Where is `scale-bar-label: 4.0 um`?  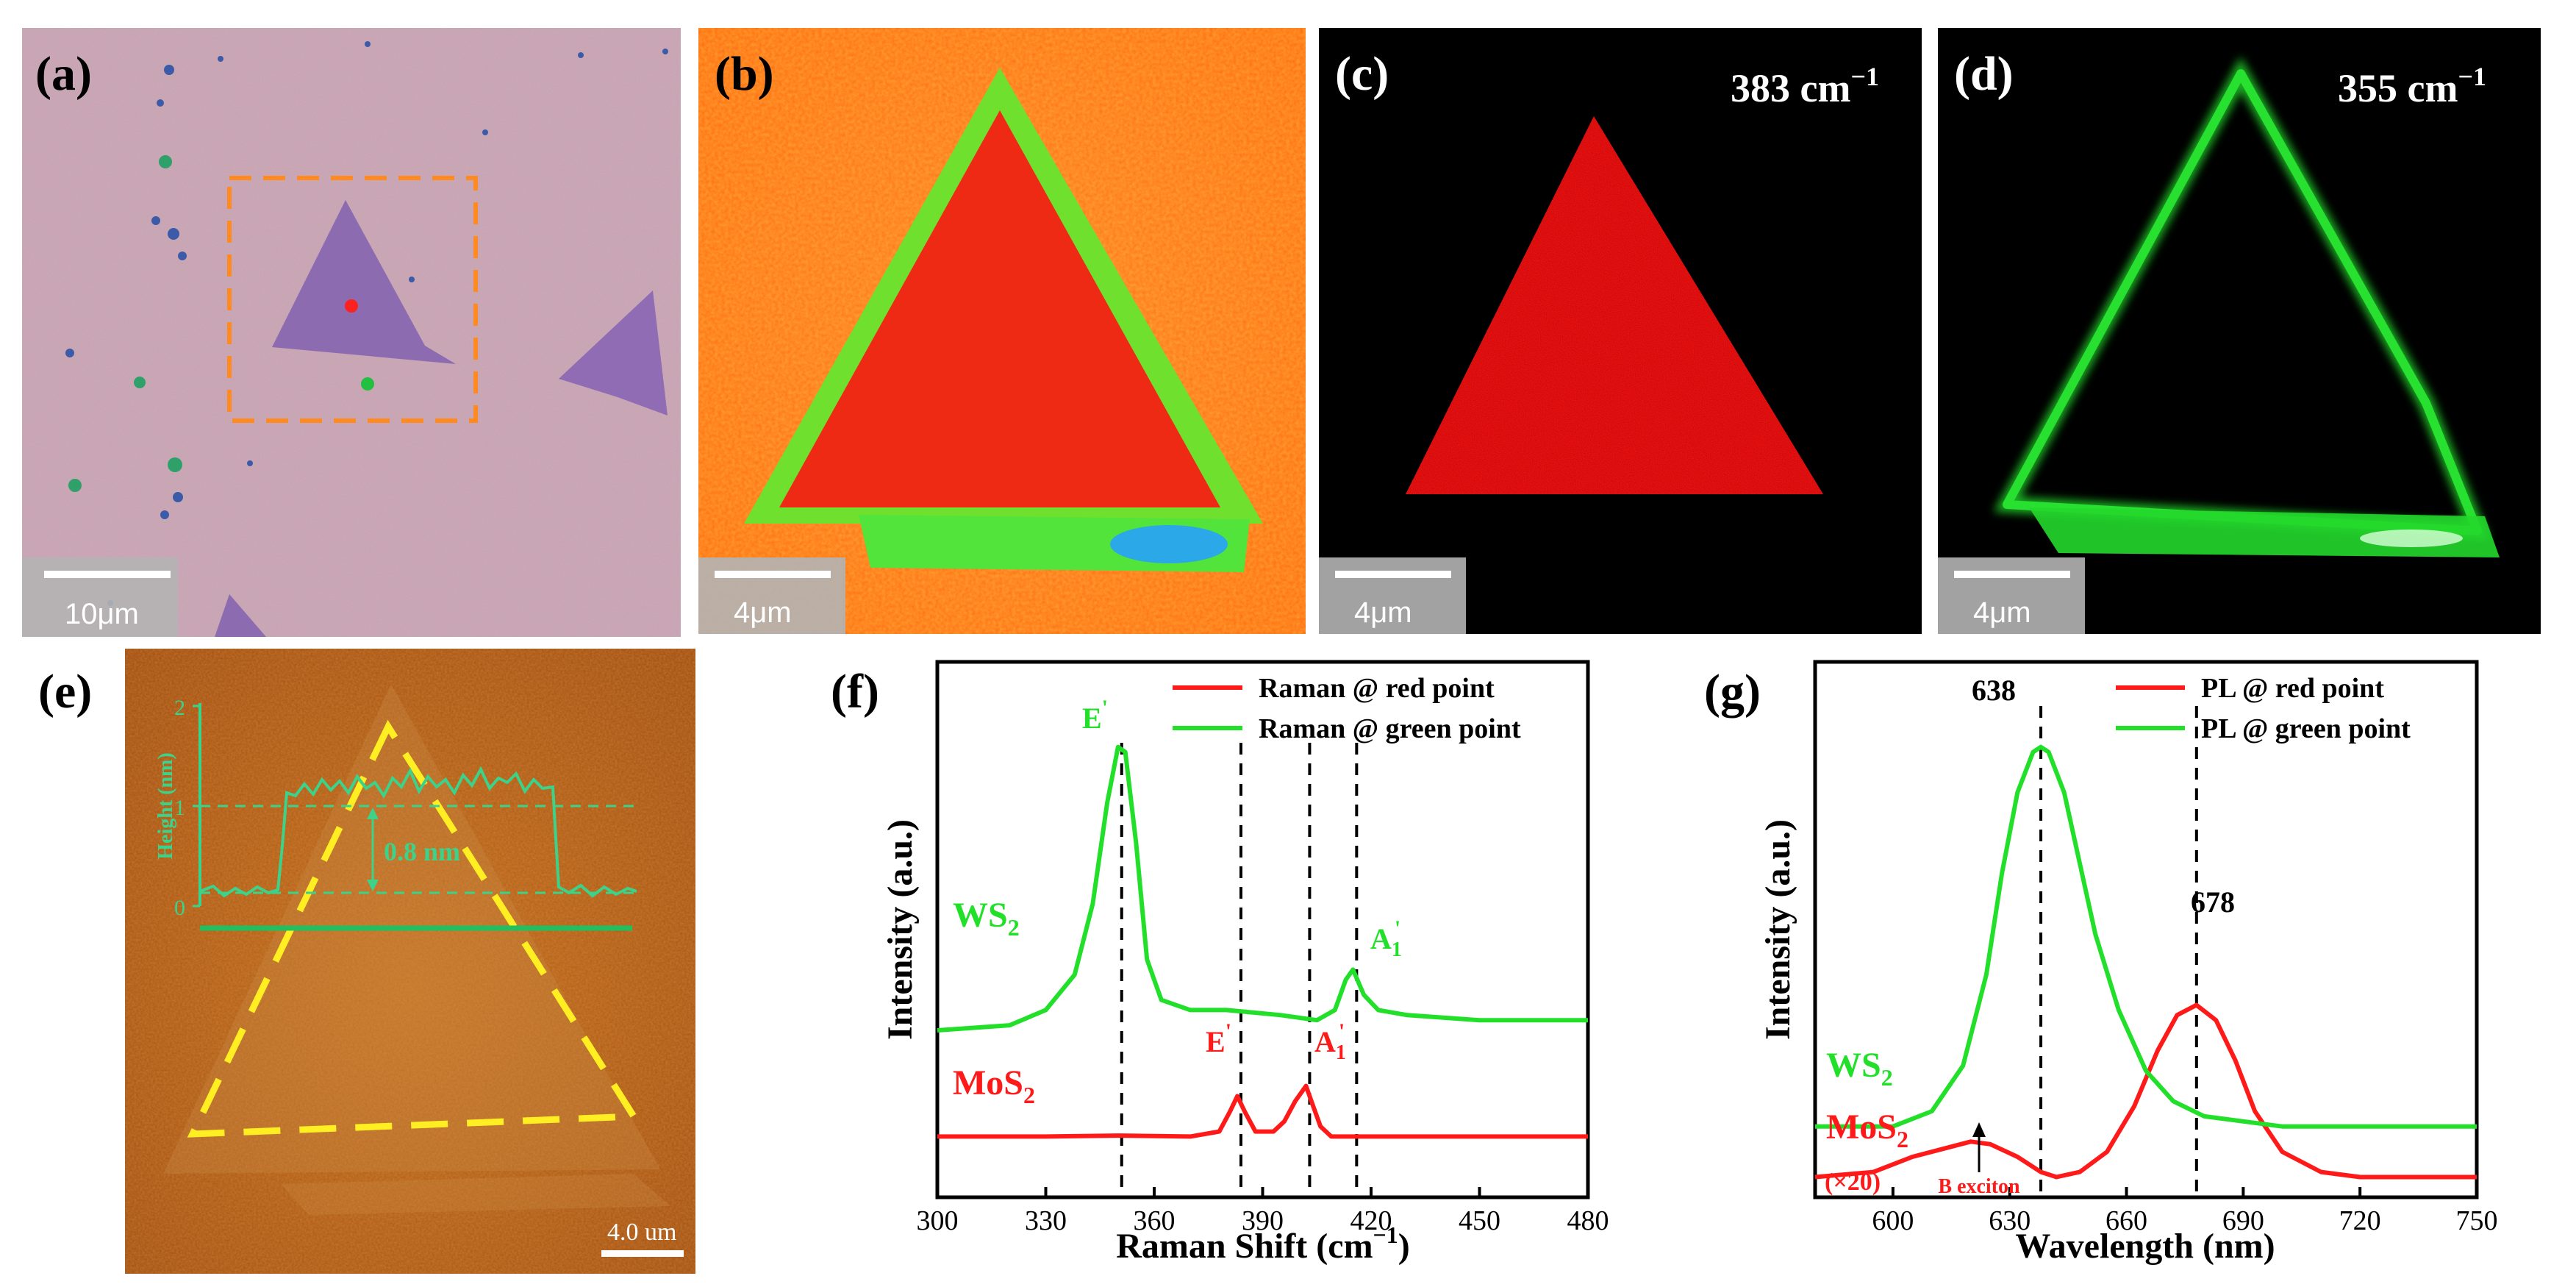 scale-bar-label: 4.0 um is located at coordinates (641, 1232).